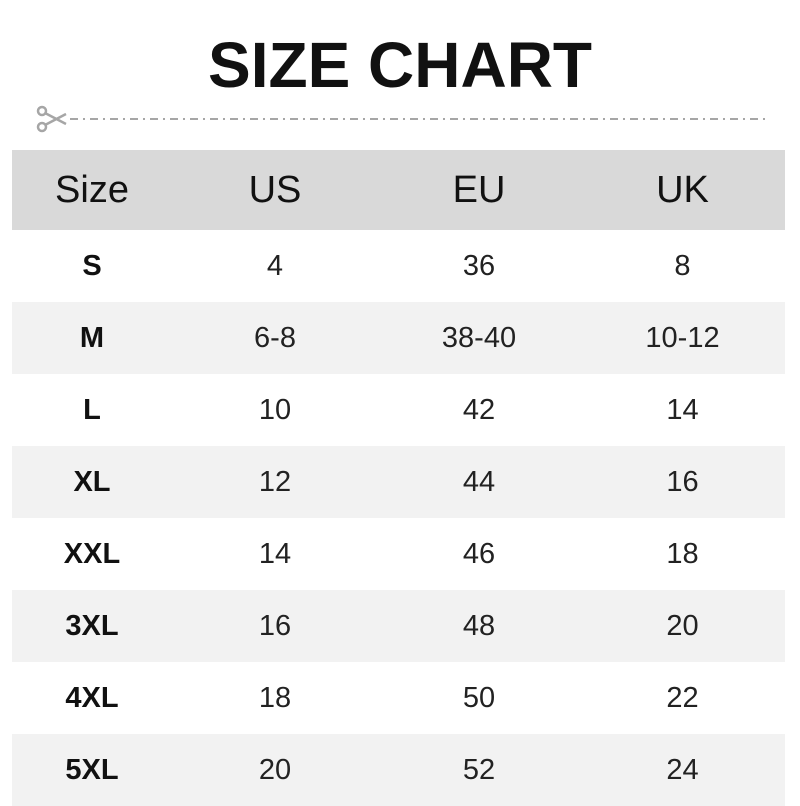 The image size is (800, 806). Describe the element at coordinates (682, 338) in the screenshot. I see `cell-uk: 10-12` at that location.